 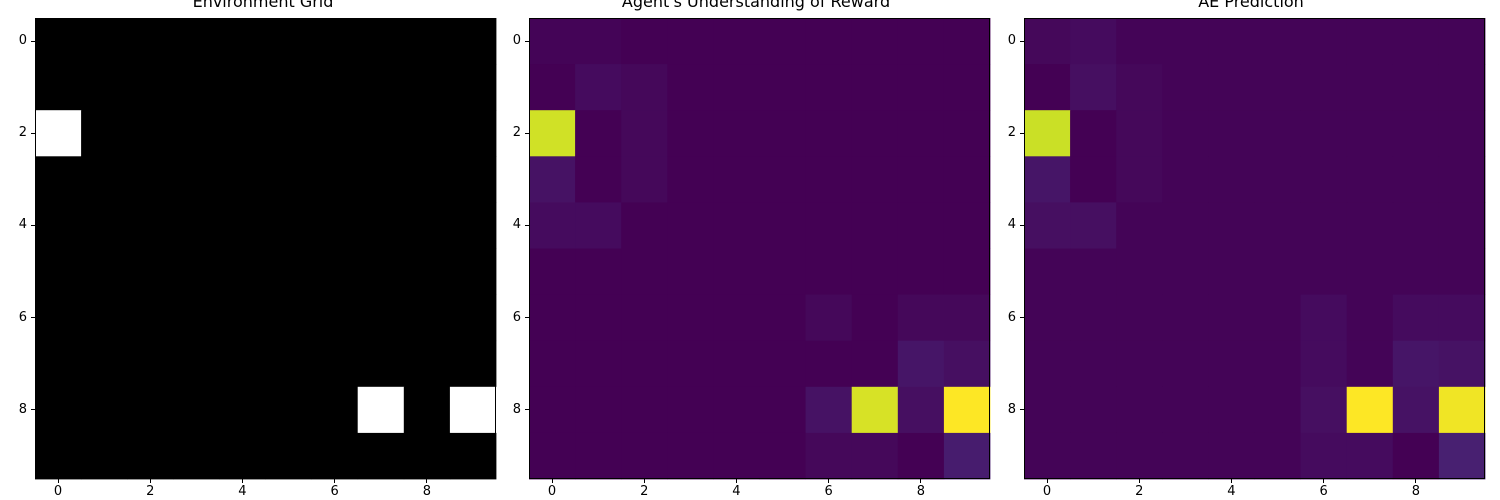 I want to click on heatmap-cell-r5-c9, so click(x=967, y=271).